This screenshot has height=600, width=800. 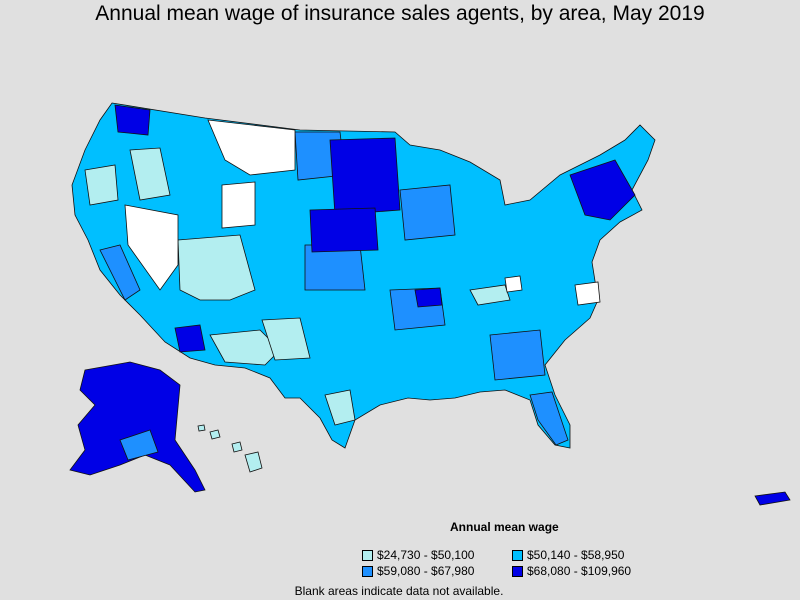 What do you see at coordinates (428, 297) in the screenshot?
I see `region-ohio-valley` at bounding box center [428, 297].